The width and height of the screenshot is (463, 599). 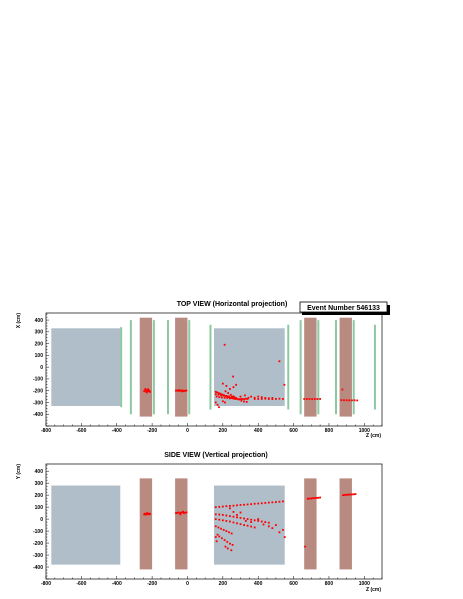 I want to click on side-view-y-tick-label-2: -200, so click(x=38, y=544).